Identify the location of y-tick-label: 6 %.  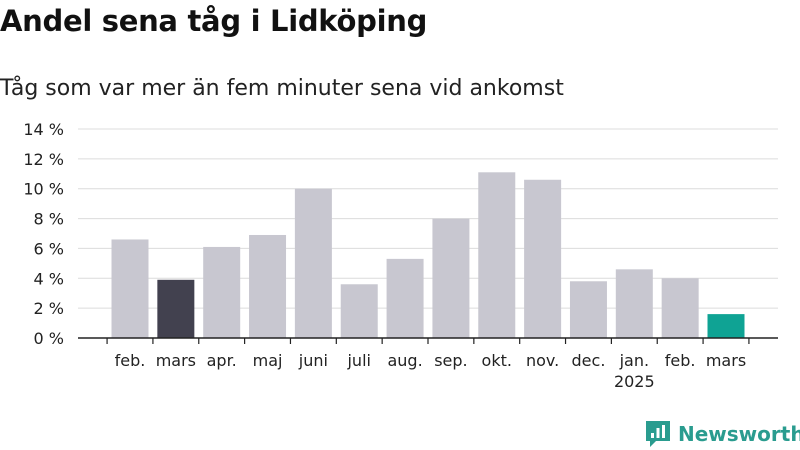
(49, 248).